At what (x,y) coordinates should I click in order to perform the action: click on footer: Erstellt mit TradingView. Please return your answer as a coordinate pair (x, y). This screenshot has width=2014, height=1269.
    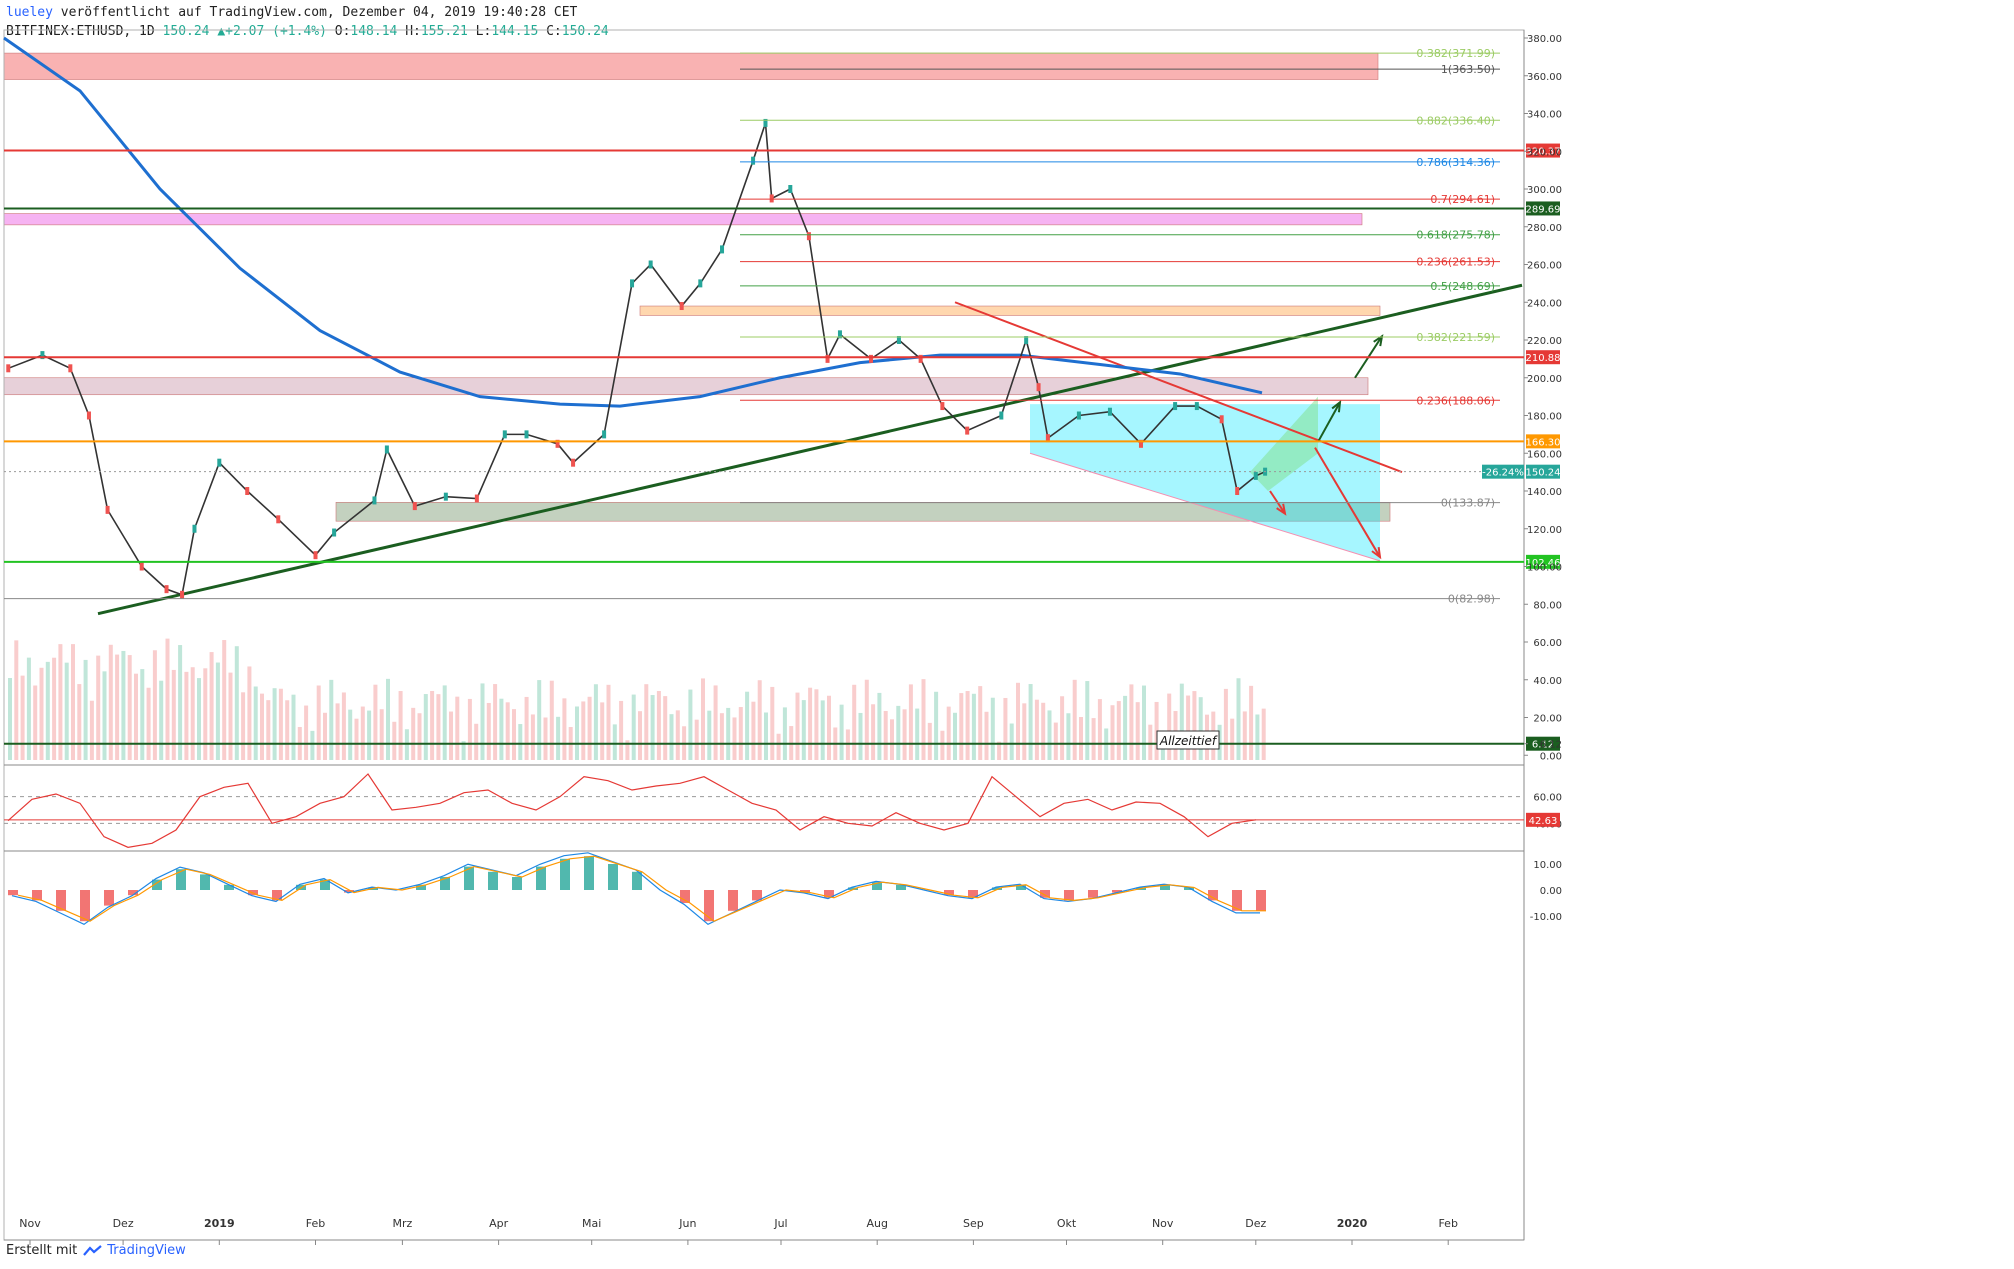
    Looking at the image, I should click on (96, 1250).